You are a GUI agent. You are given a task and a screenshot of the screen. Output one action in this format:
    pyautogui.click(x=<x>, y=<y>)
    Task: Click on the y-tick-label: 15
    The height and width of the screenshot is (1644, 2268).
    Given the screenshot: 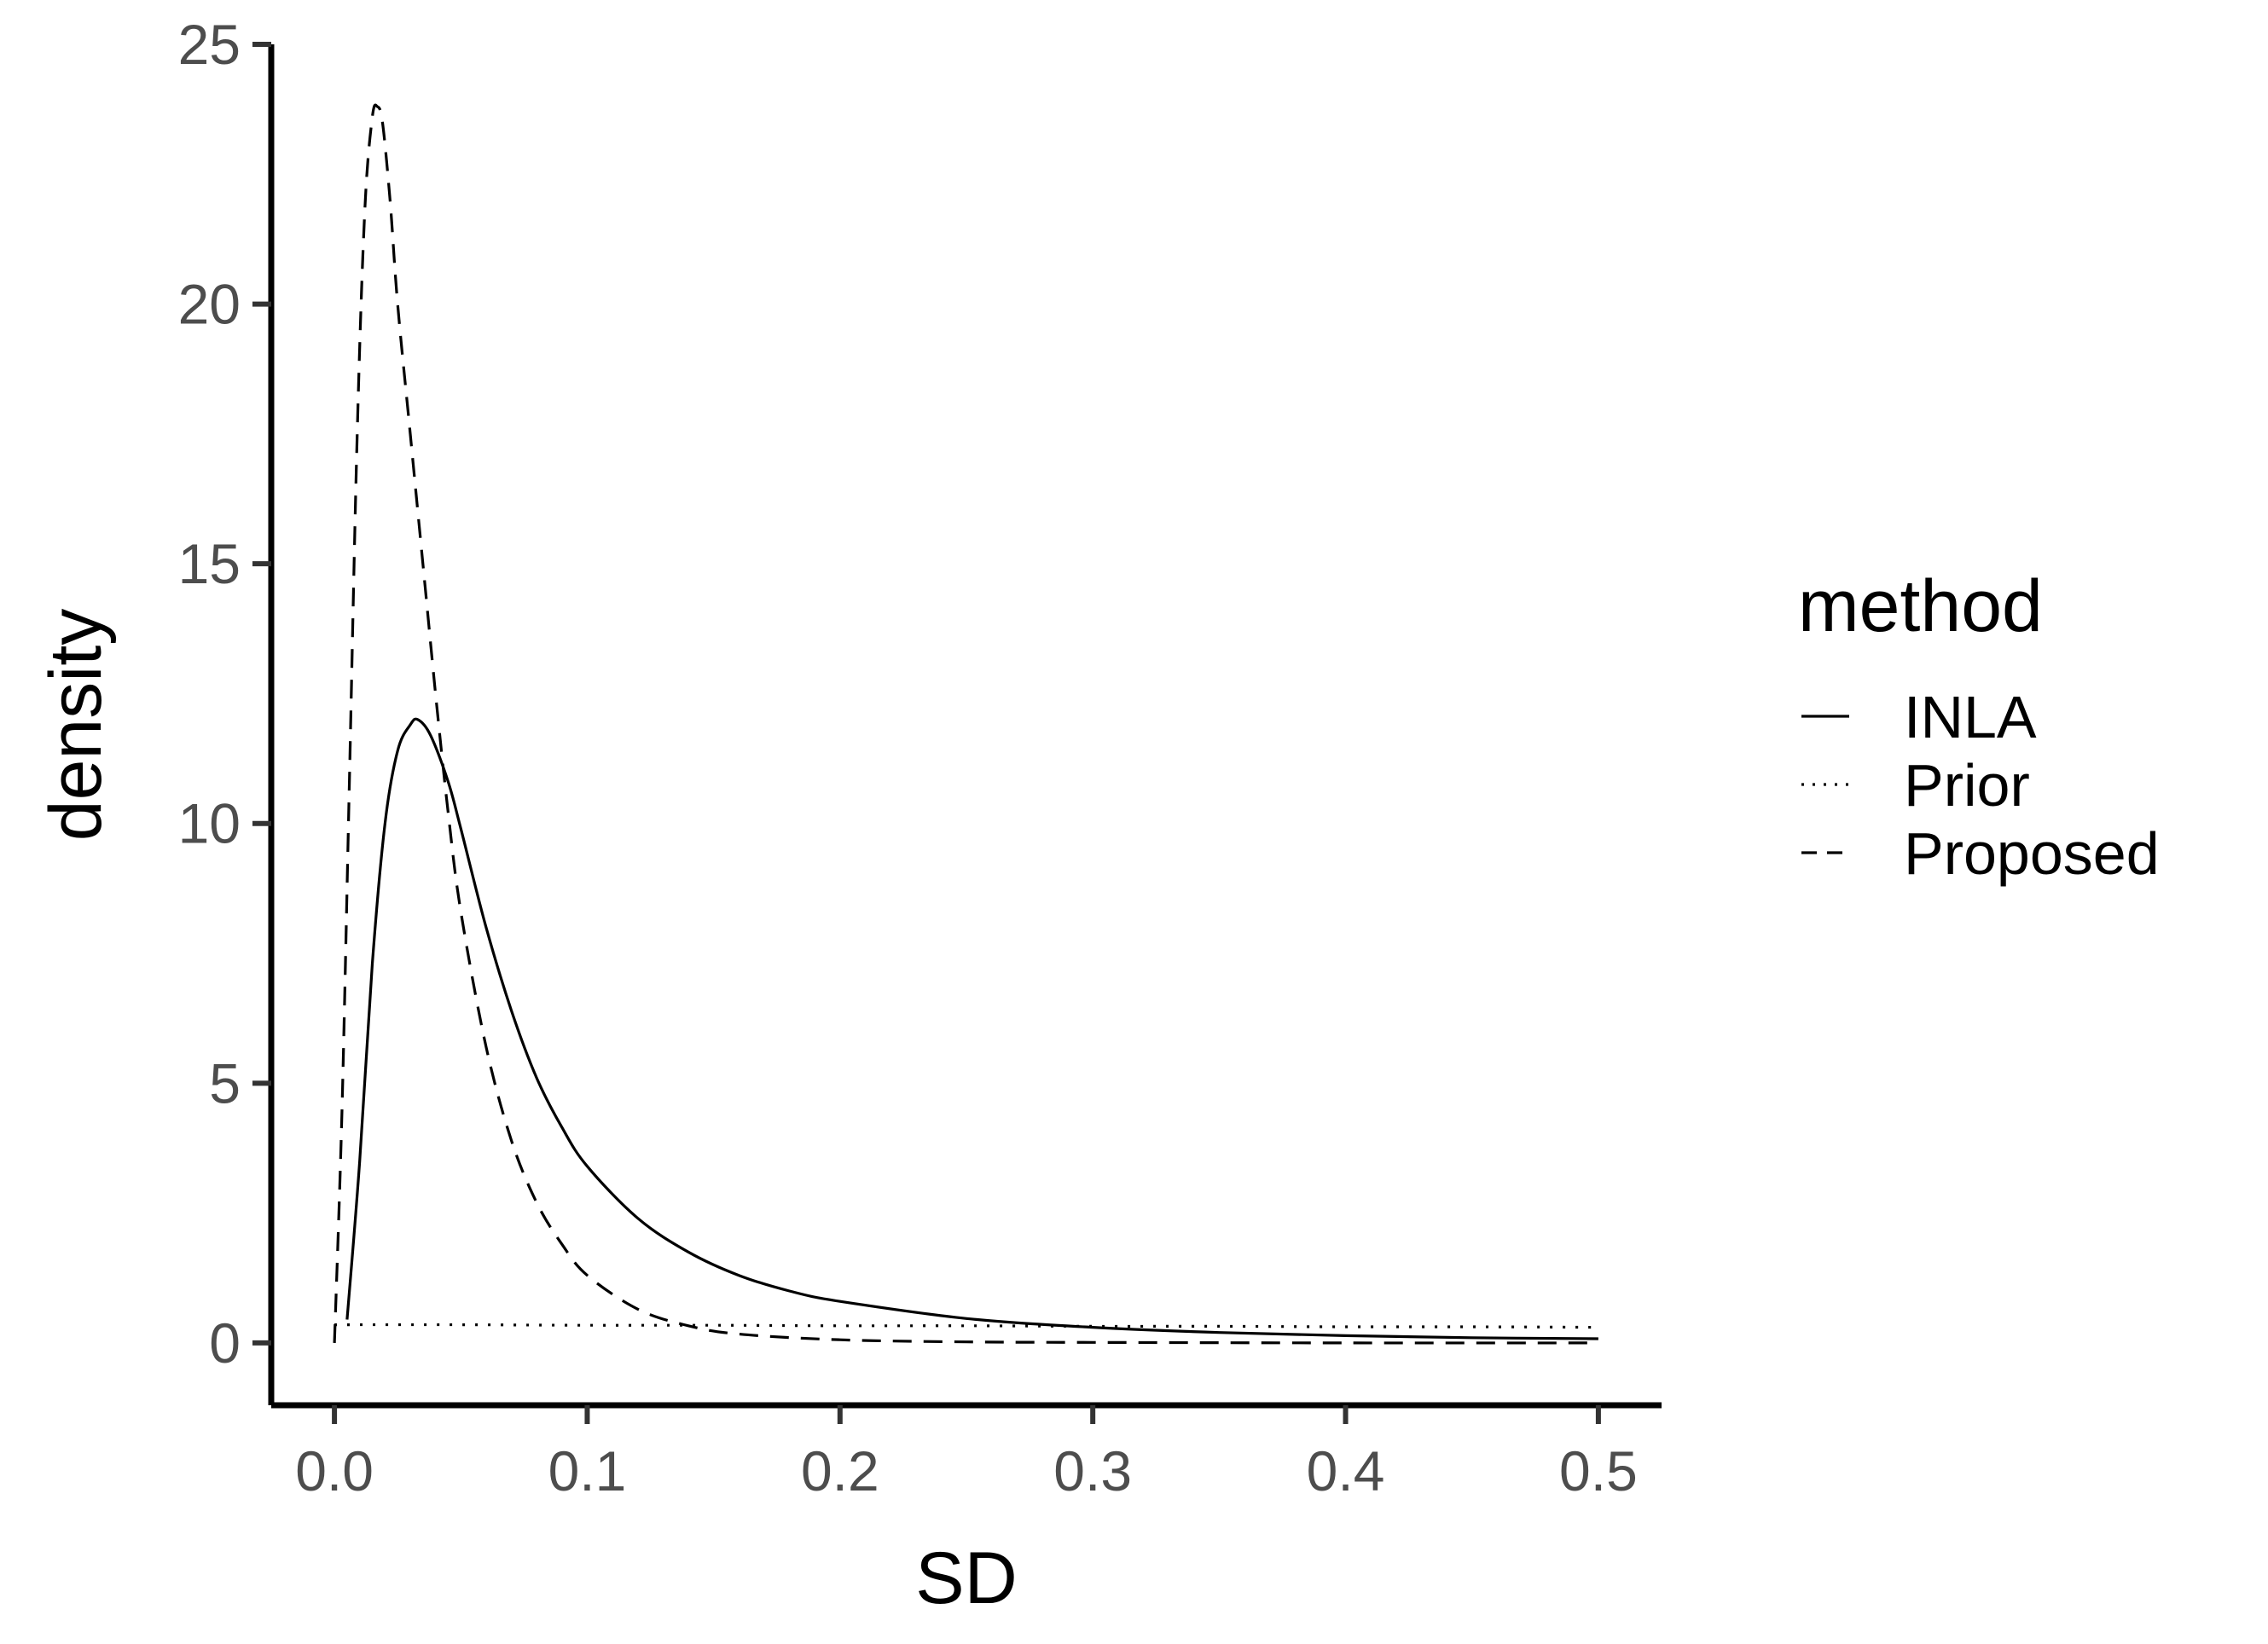 What is the action you would take?
    pyautogui.click(x=209, y=563)
    